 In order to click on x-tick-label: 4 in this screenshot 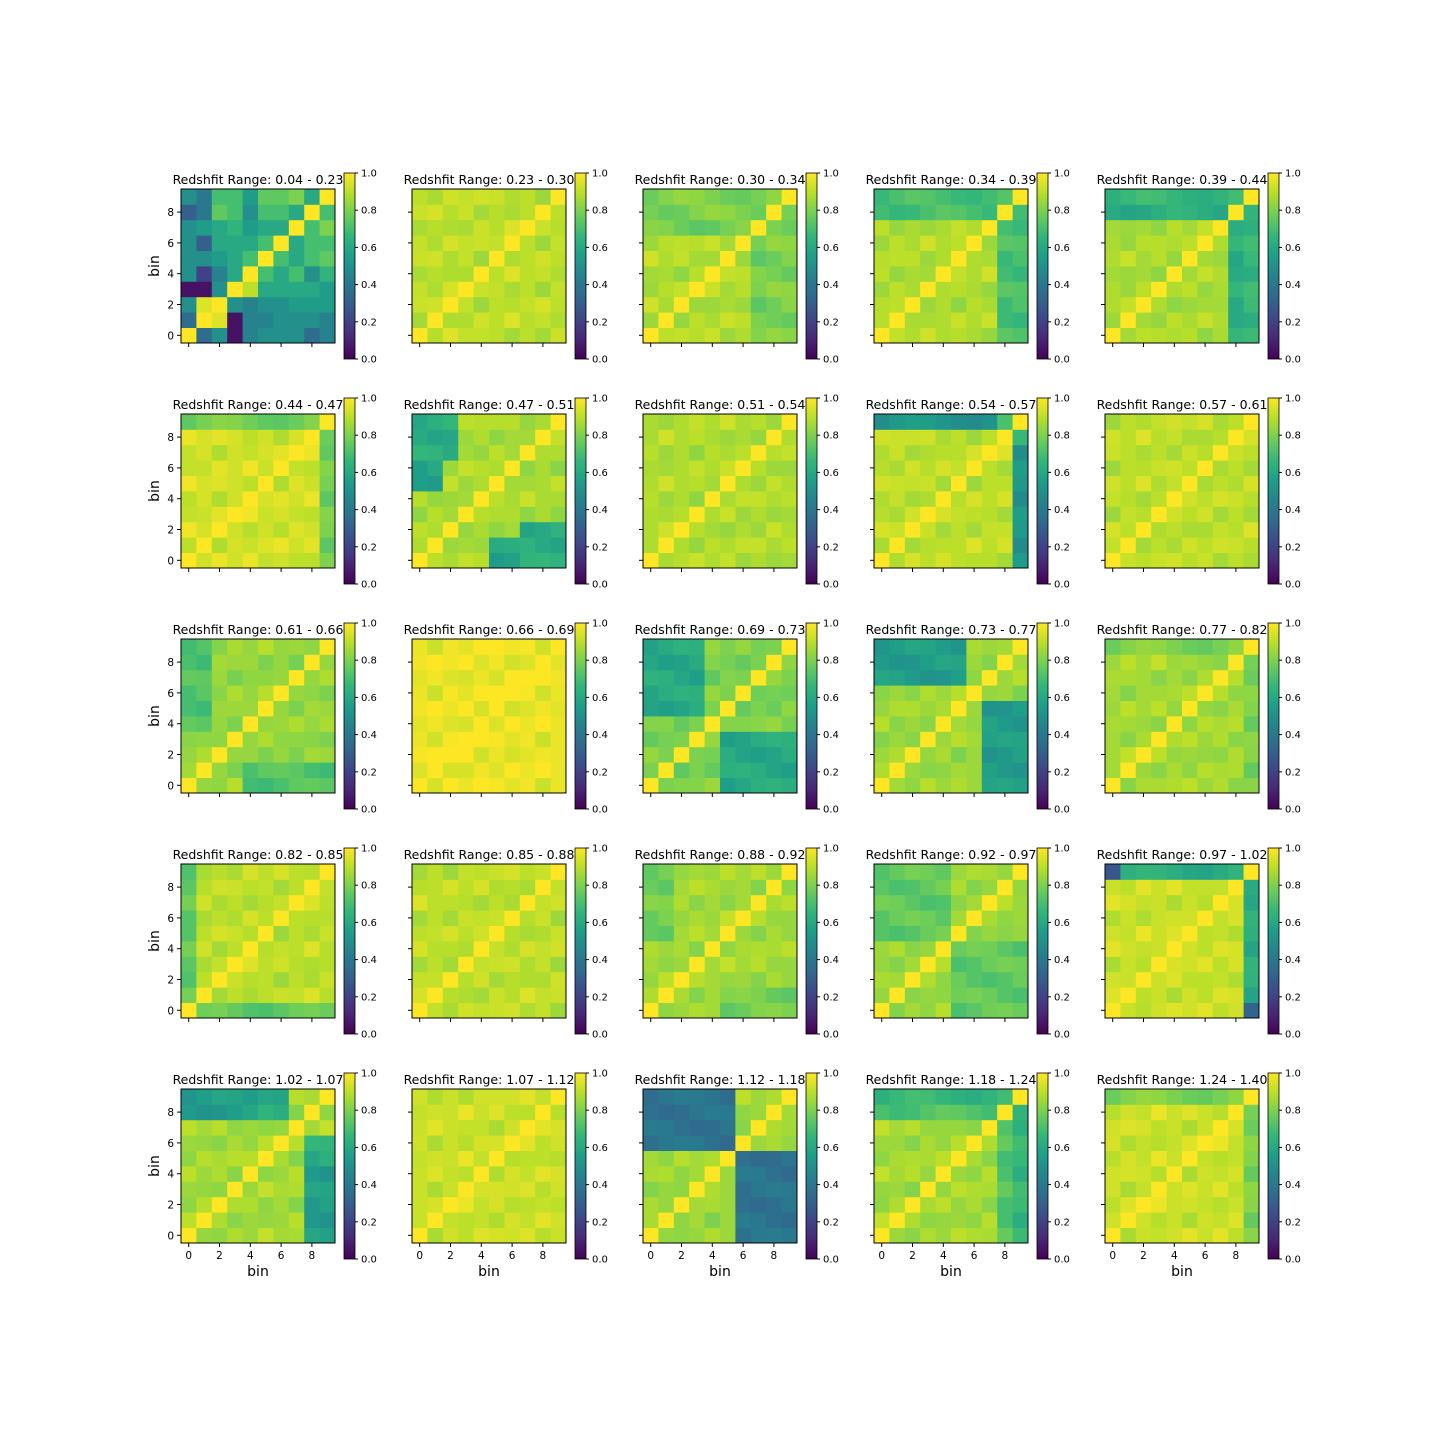, I will do `click(1174, 1256)`.